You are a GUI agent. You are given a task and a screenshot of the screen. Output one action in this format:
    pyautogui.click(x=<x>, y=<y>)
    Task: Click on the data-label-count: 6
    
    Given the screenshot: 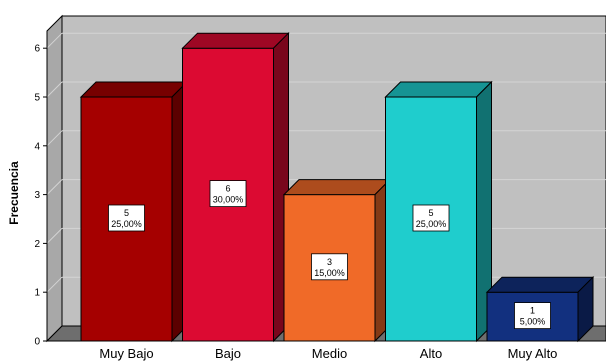 What is the action you would take?
    pyautogui.click(x=227, y=189)
    